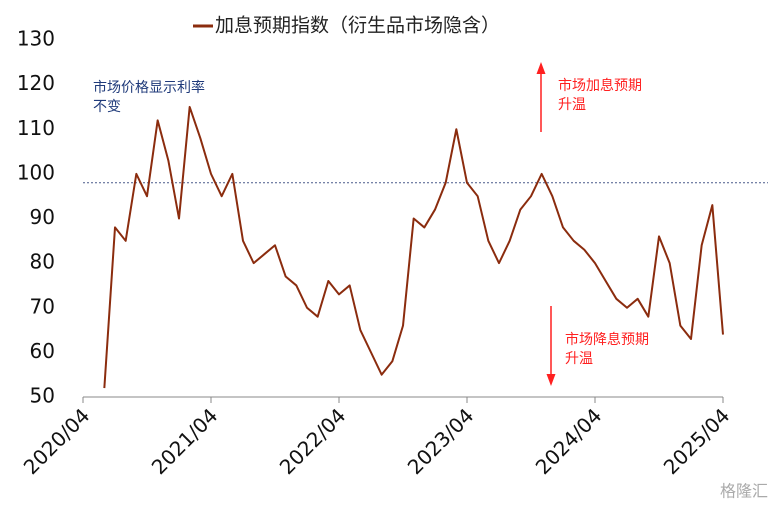  What do you see at coordinates (42, 262) in the screenshot?
I see `y-tick-label: 80` at bounding box center [42, 262].